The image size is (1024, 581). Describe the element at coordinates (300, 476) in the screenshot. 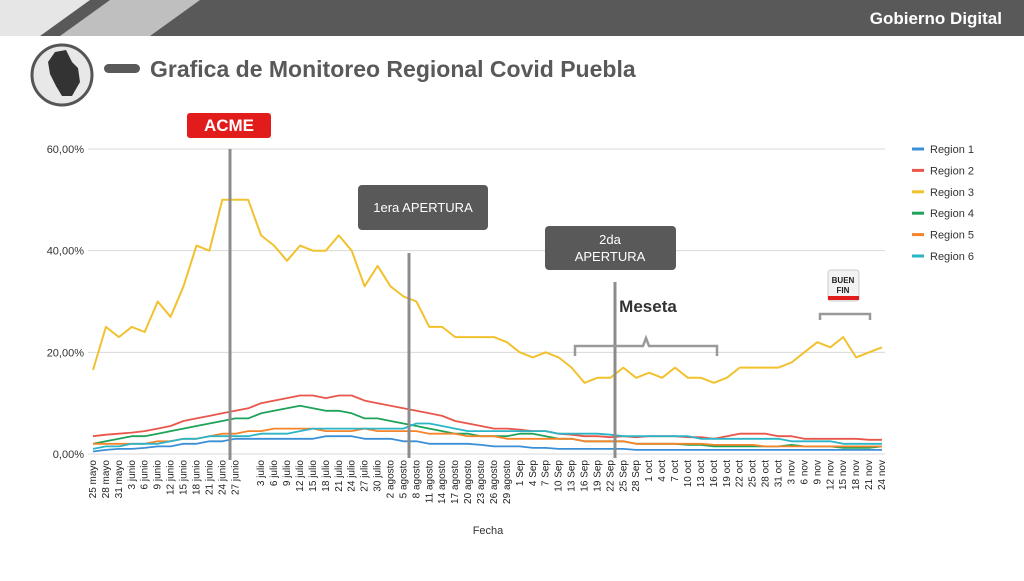

I see `x-tick-label: 12 julio` at that location.